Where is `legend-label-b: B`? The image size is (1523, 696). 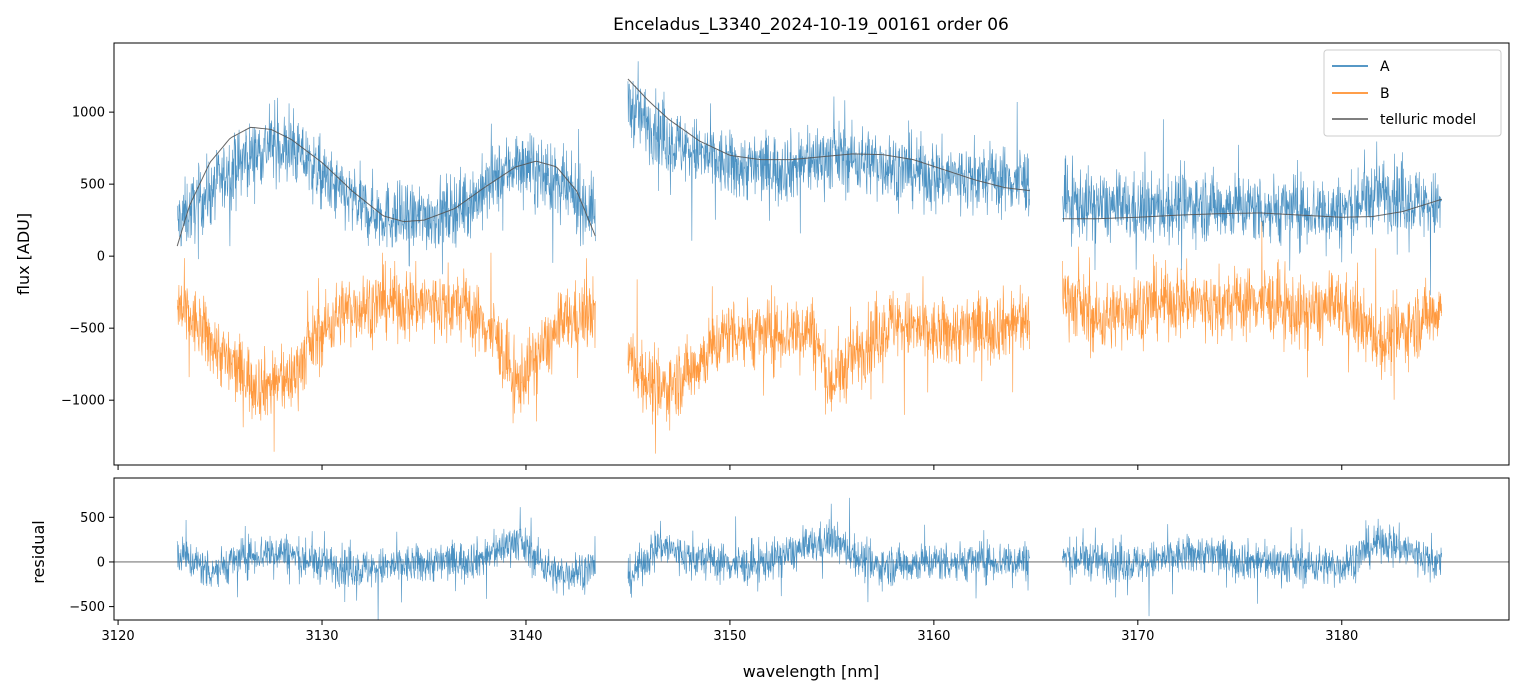
legend-label-b: B is located at coordinates (1385, 94).